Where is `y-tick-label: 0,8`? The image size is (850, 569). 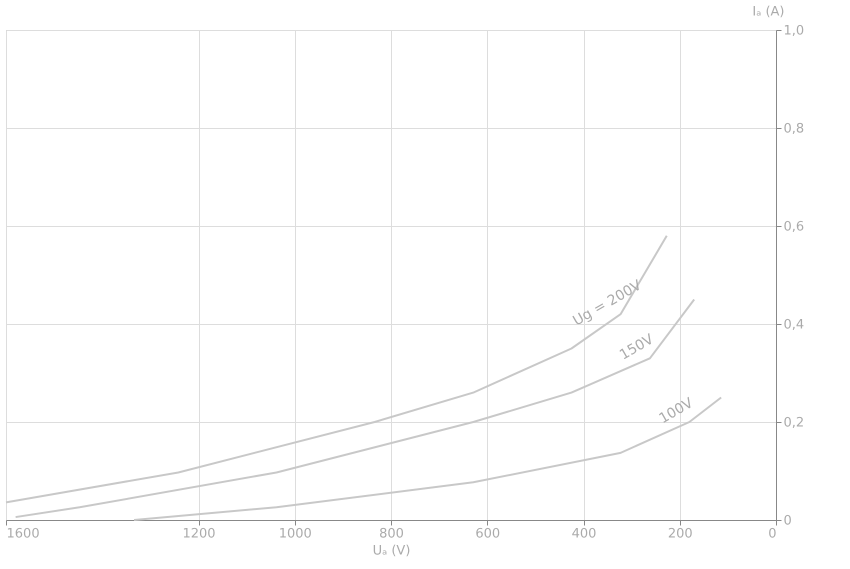
y-tick-label: 0,8 is located at coordinates (794, 129).